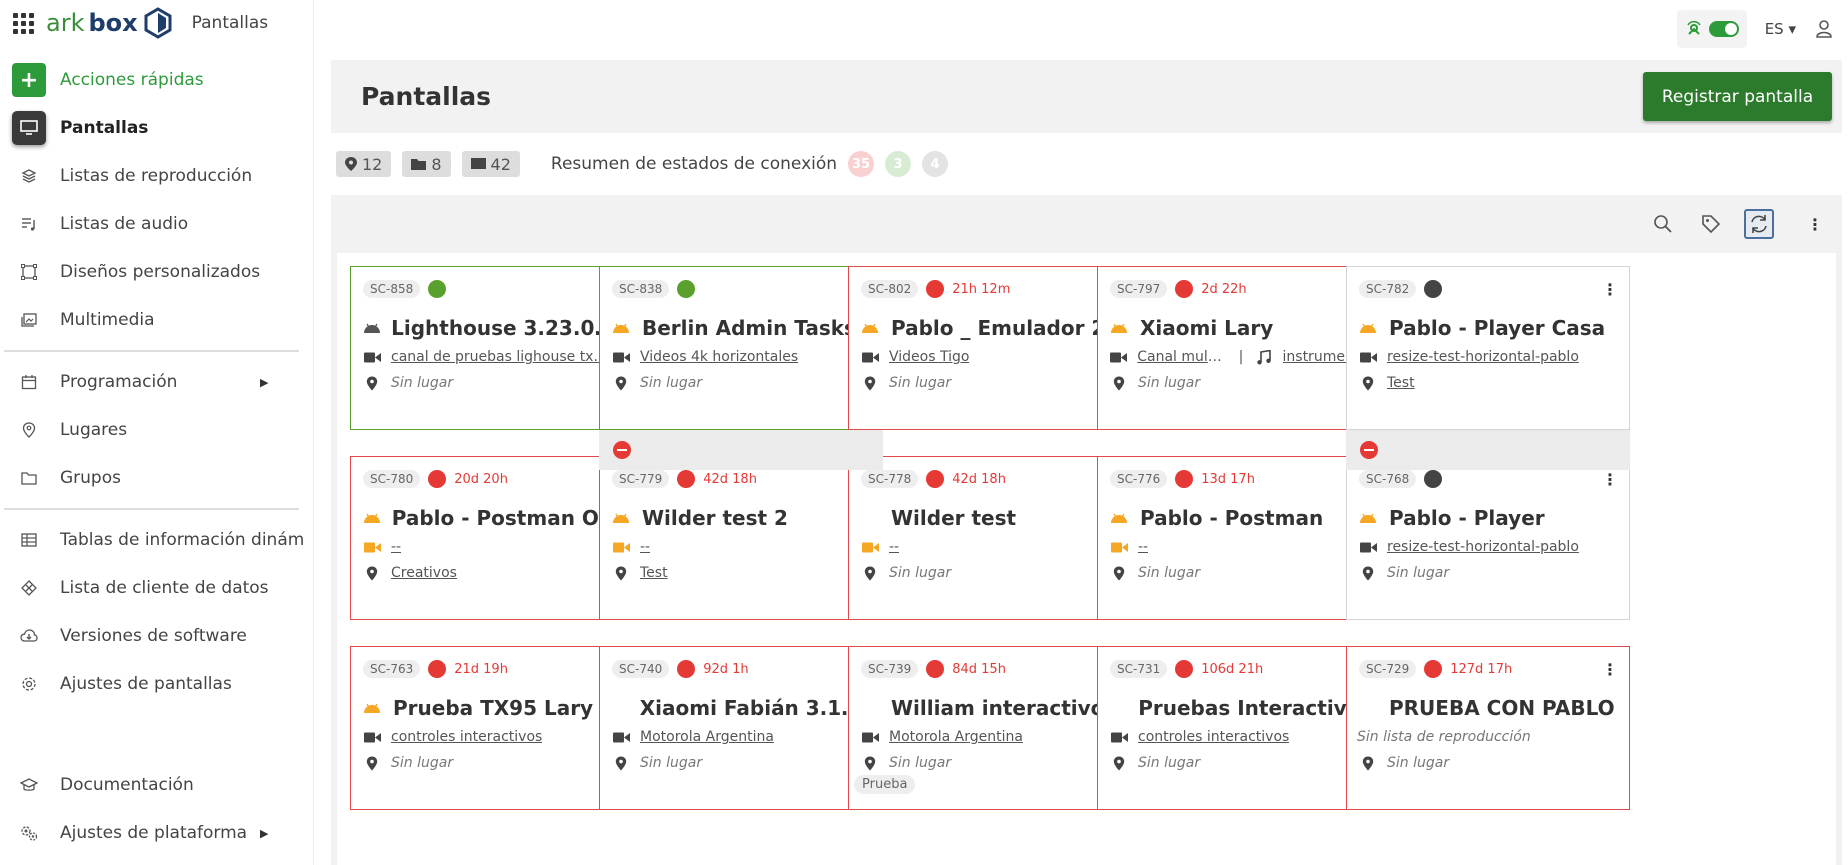 The height and width of the screenshot is (865, 1848). What do you see at coordinates (156, 176) in the screenshot?
I see `sidebar-item-listas-de-reproducción: Listas de reproducción` at bounding box center [156, 176].